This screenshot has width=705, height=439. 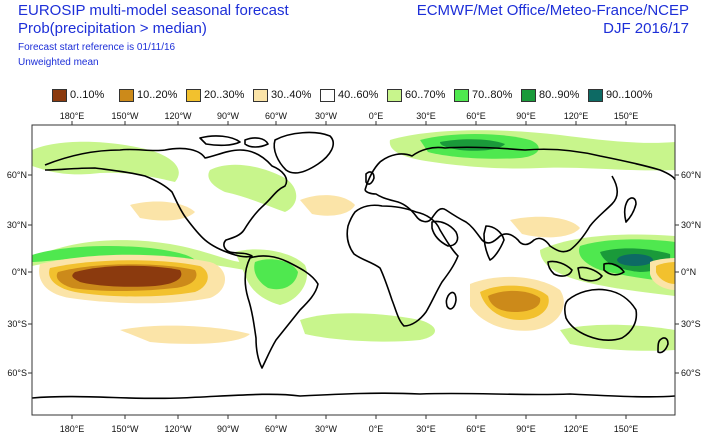 What do you see at coordinates (353, 396) in the screenshot?
I see `coast-antarctica` at bounding box center [353, 396].